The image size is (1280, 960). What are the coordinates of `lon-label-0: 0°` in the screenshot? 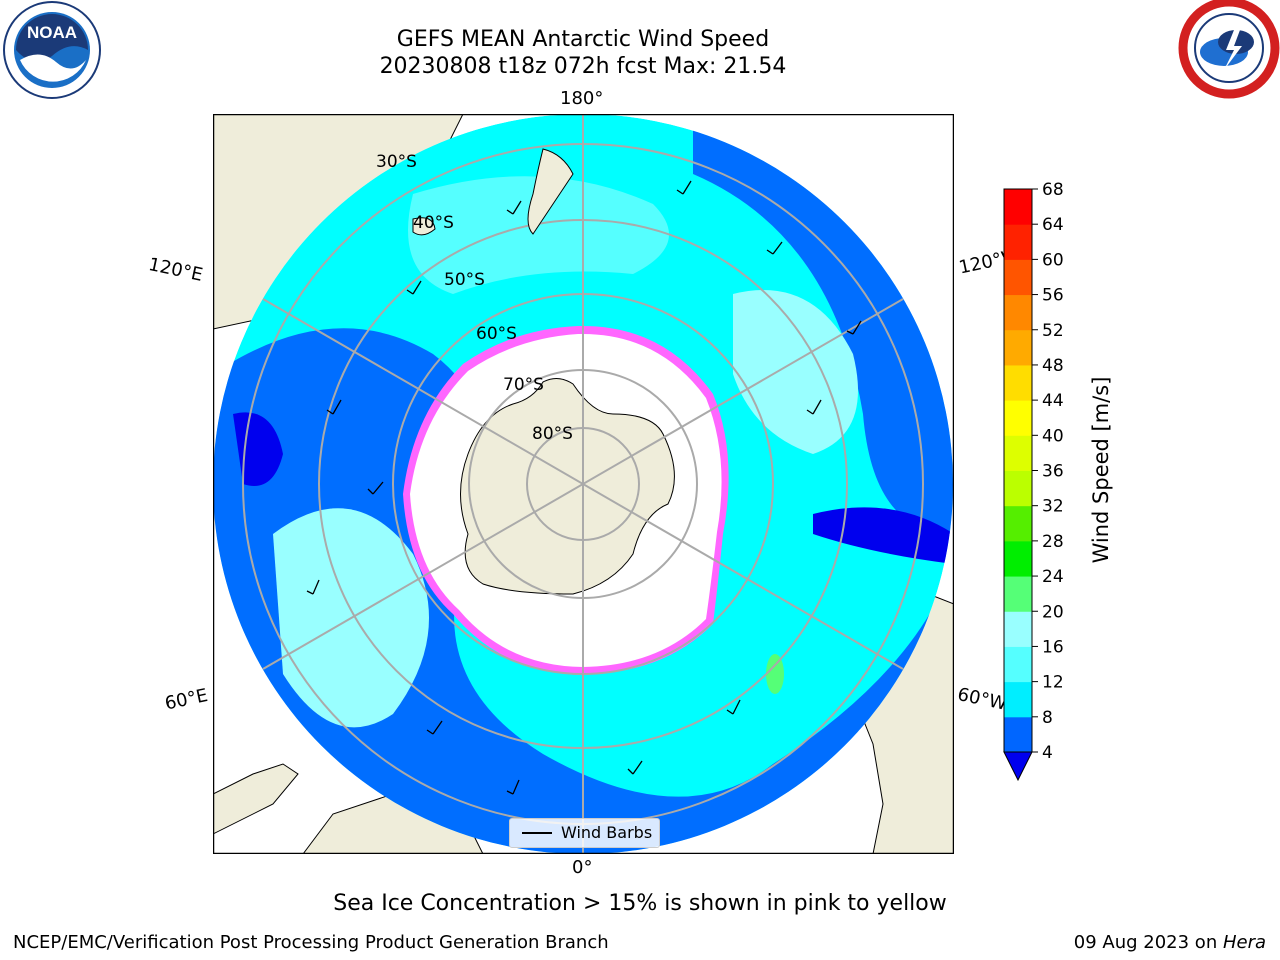 It's located at (582, 867).